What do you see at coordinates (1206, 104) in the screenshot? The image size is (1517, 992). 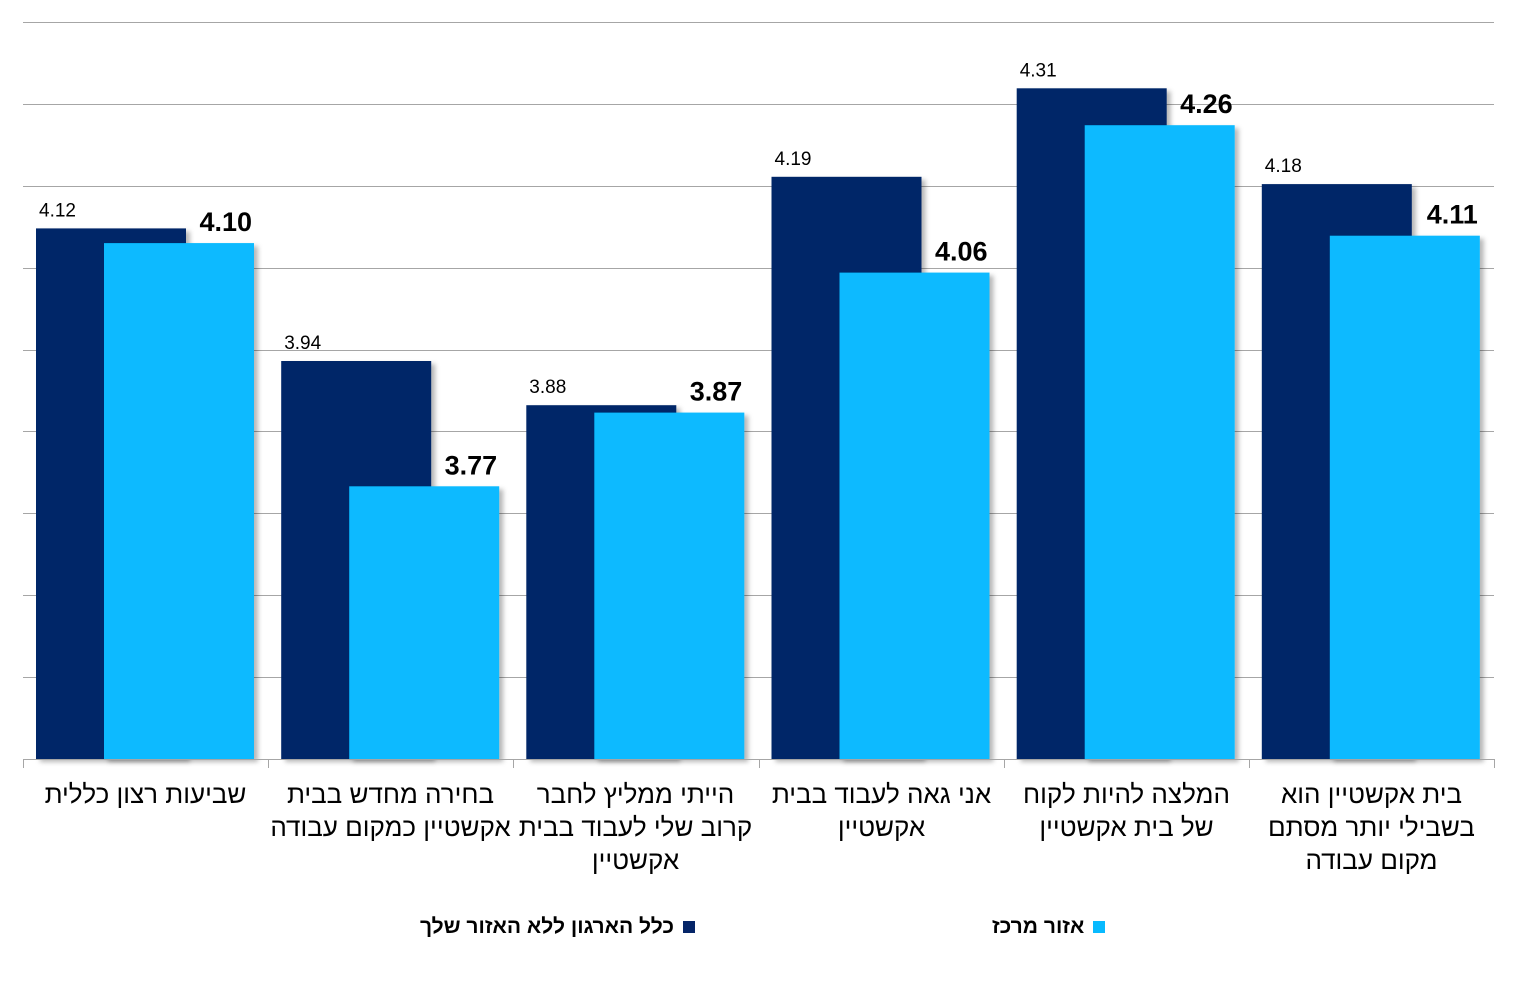 I see `value-label-center-4: 4.26` at bounding box center [1206, 104].